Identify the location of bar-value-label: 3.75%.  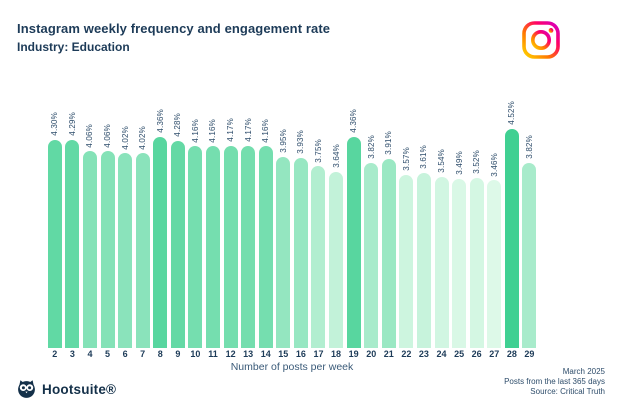
(318, 150).